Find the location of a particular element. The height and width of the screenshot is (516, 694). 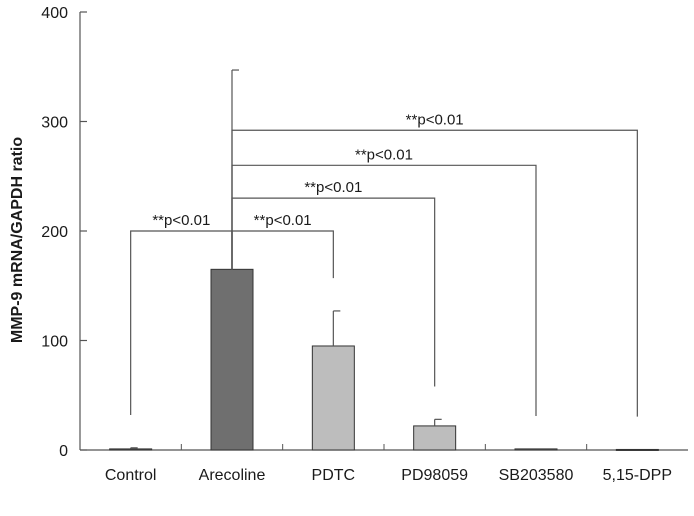

y-tick-label: 400 is located at coordinates (54, 13).